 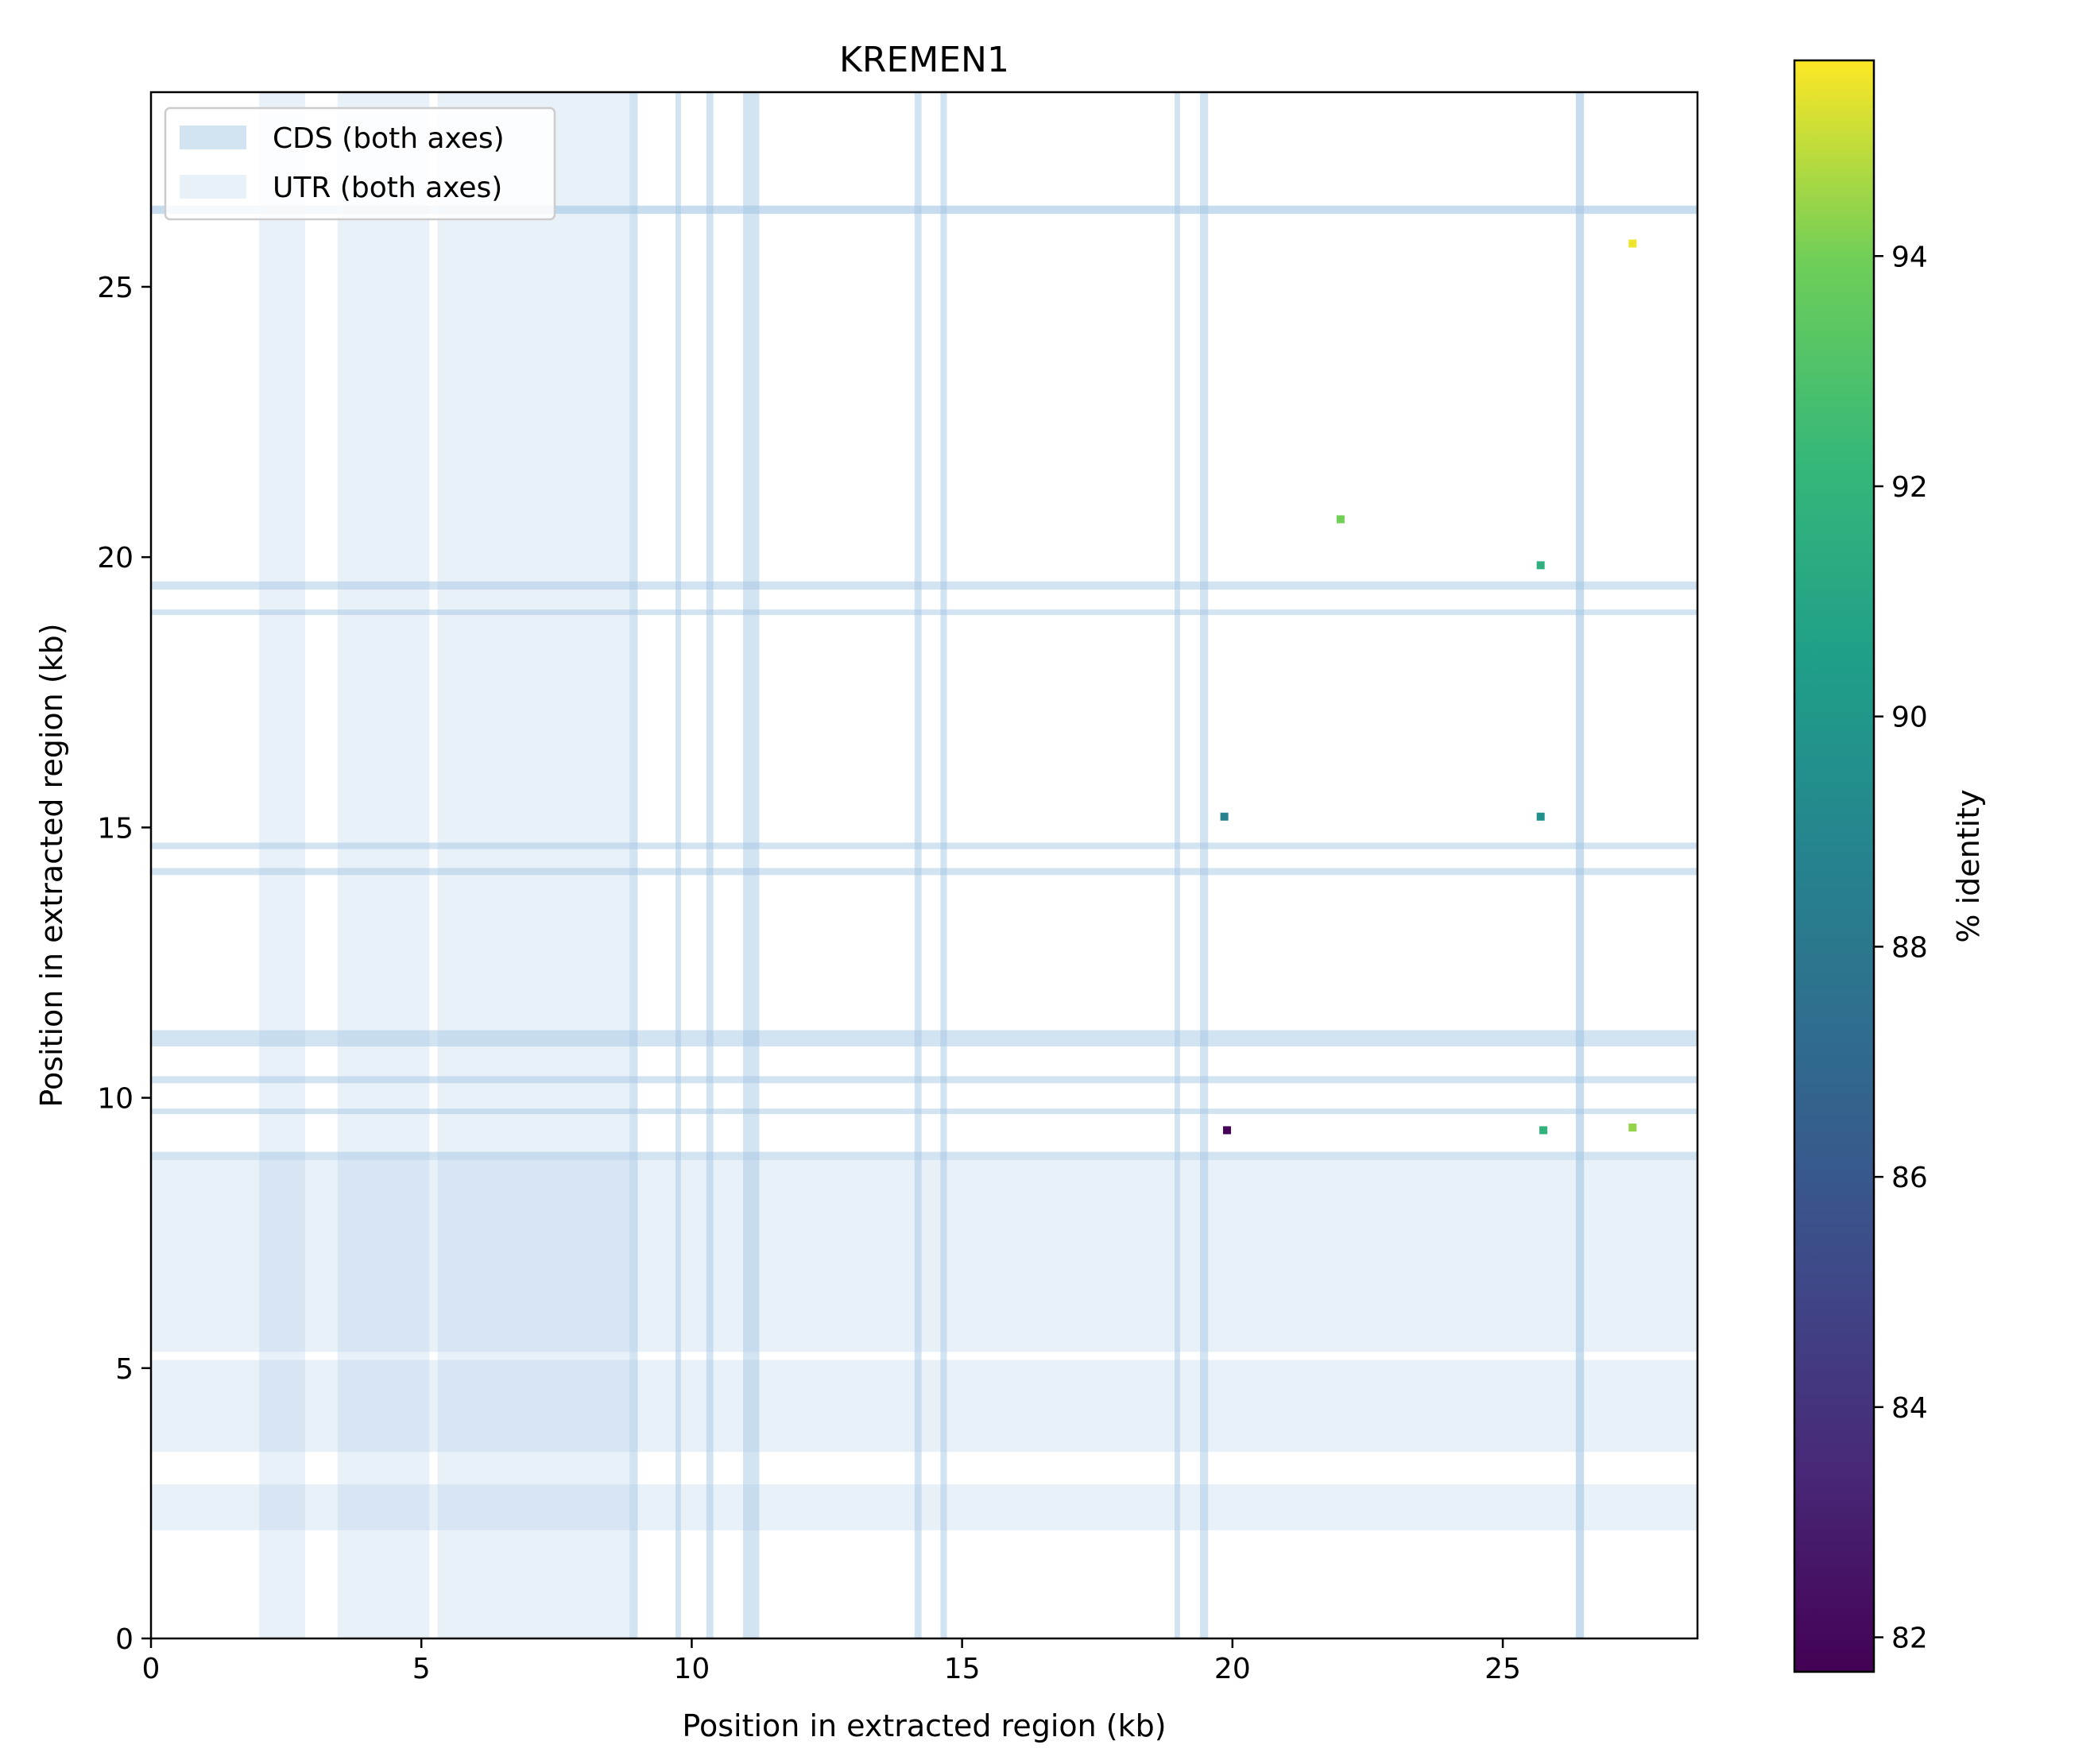 I want to click on legend-box, so click(x=360, y=163).